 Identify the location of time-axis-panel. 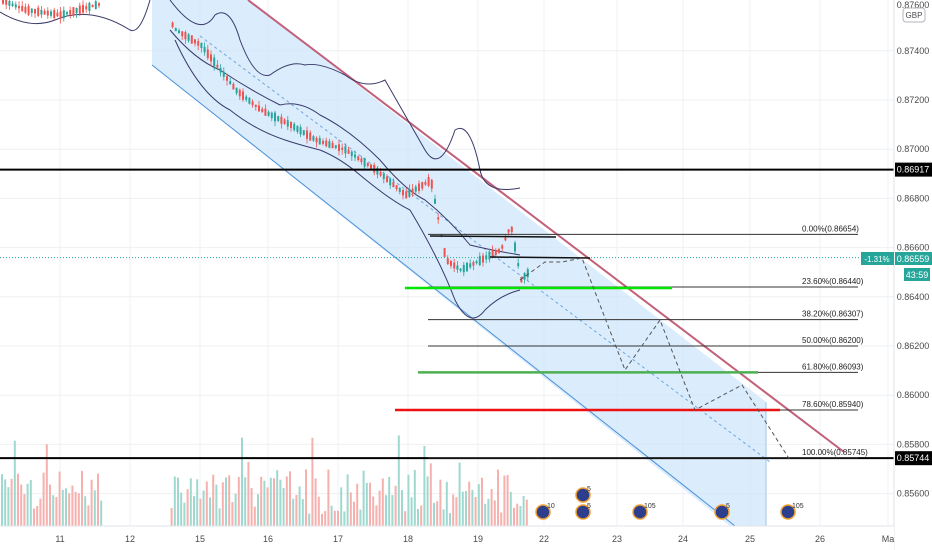
(447, 538).